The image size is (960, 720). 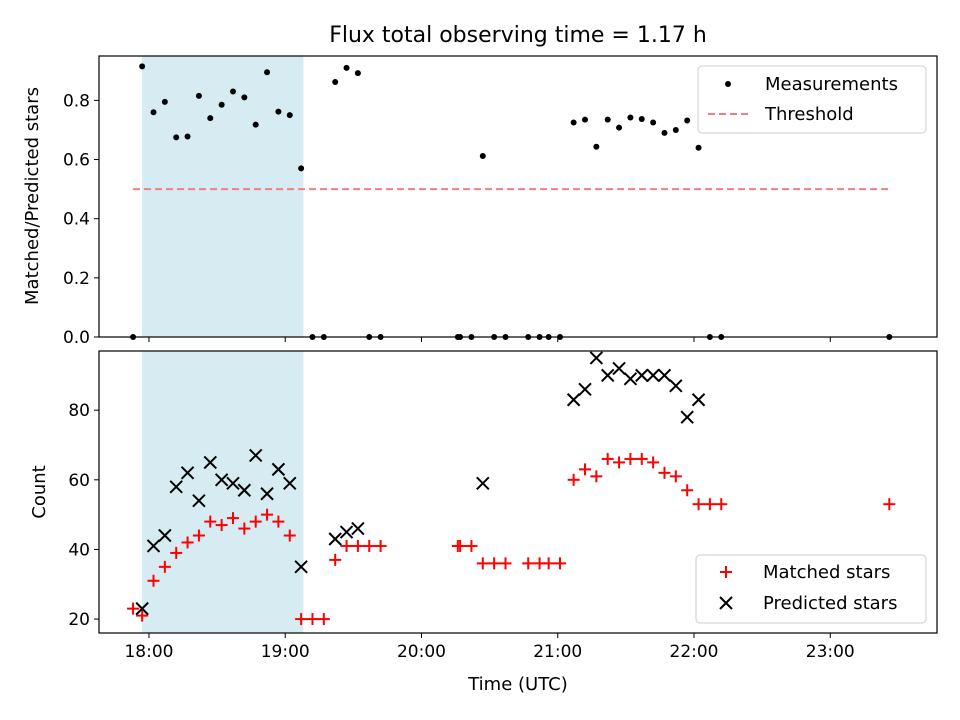 What do you see at coordinates (79, 620) in the screenshot?
I see `y-tick-label: 20` at bounding box center [79, 620].